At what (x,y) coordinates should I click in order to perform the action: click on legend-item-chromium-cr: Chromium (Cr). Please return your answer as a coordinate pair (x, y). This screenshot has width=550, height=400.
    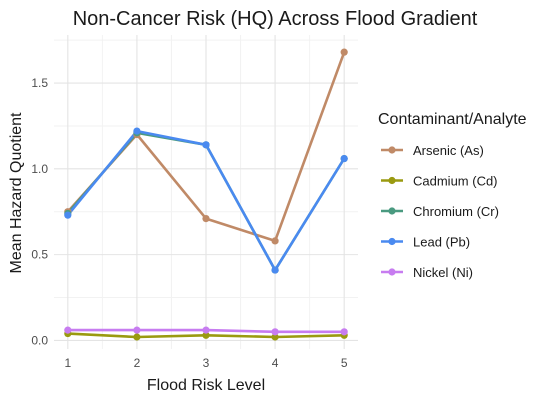
    Looking at the image, I should click on (440, 211).